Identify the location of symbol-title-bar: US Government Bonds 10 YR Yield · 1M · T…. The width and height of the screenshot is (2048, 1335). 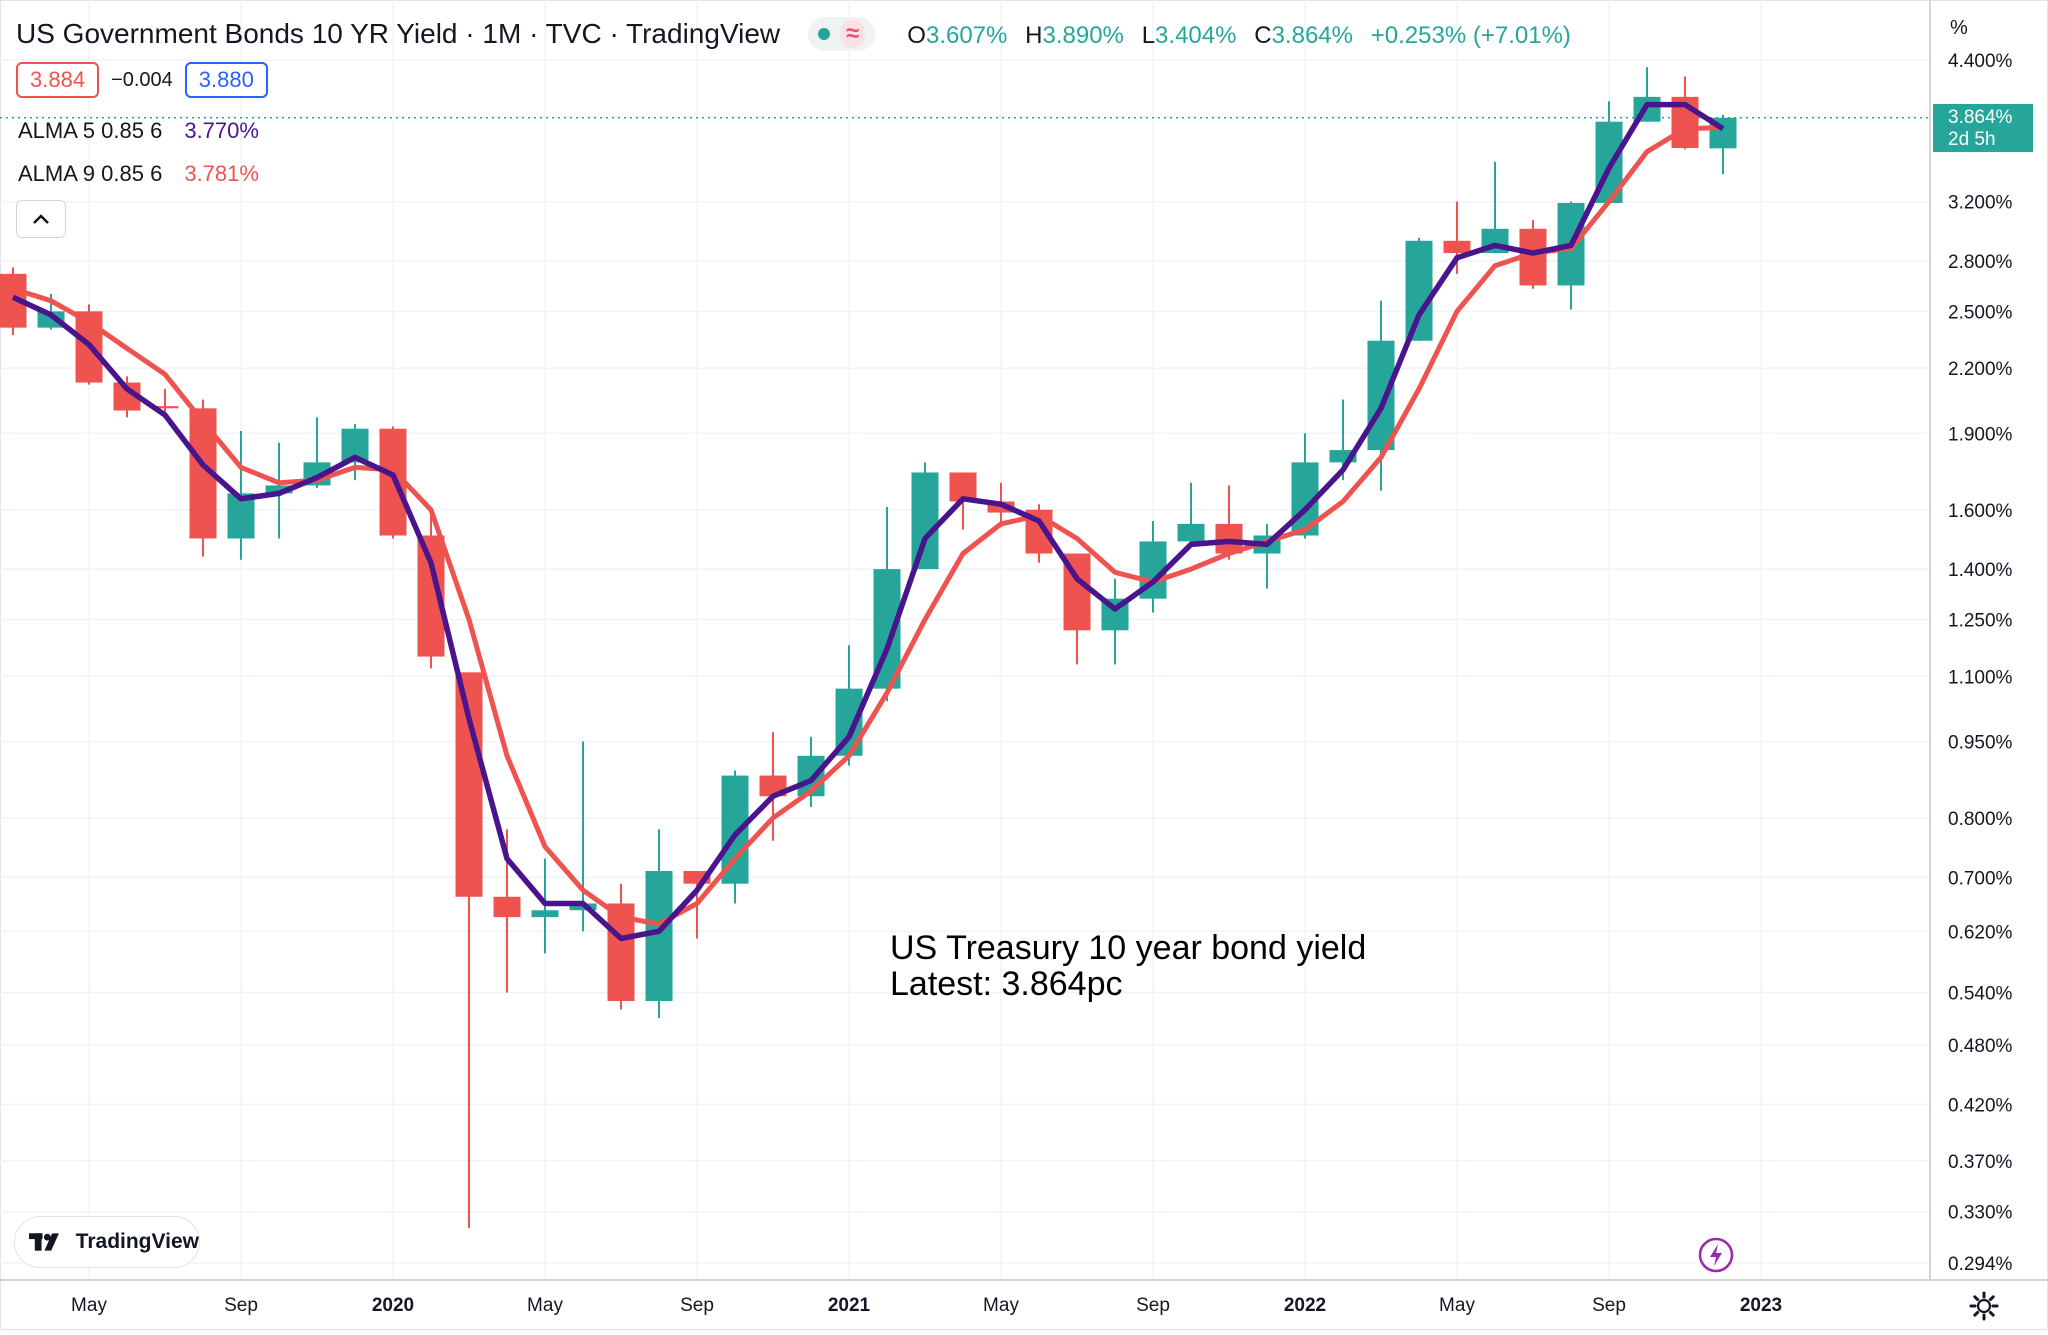
(793, 34).